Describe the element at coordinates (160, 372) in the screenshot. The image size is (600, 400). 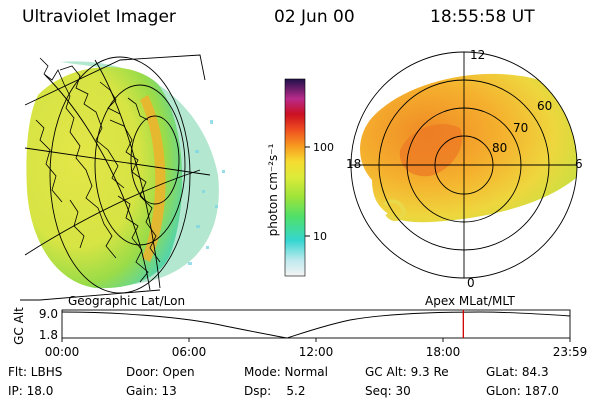
I see `info-door: Door: Open` at that location.